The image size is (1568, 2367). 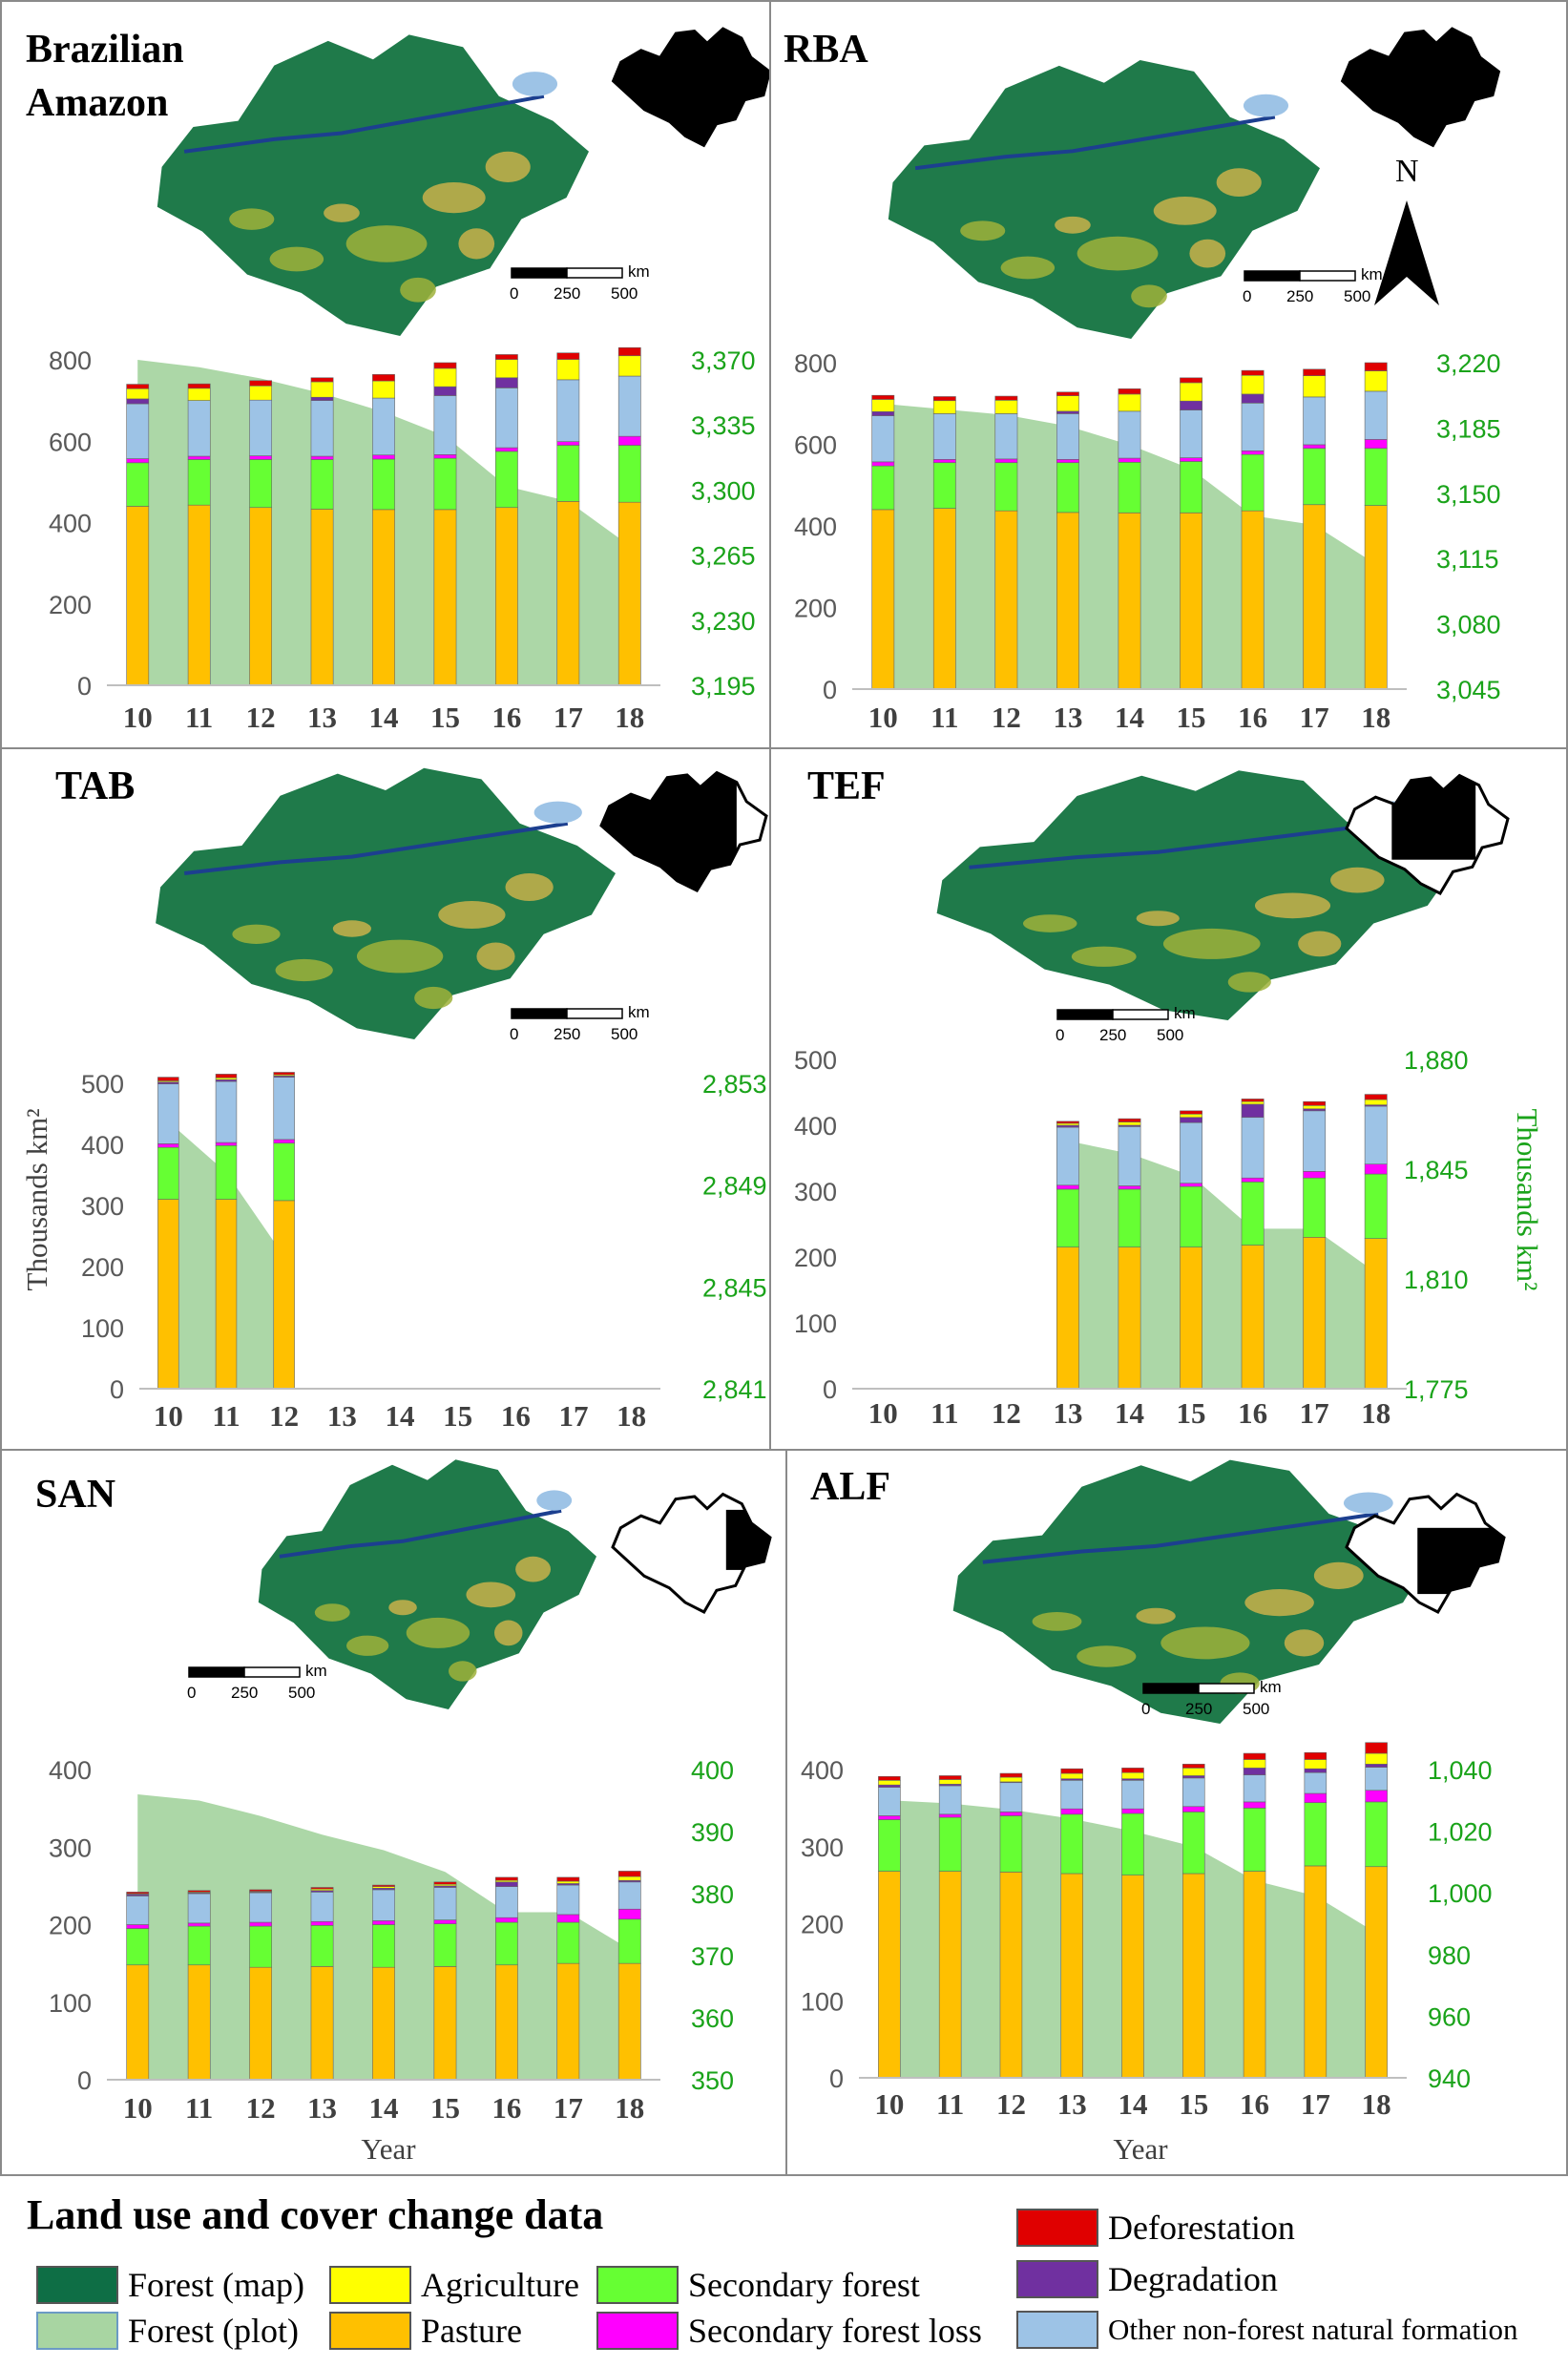 I want to click on y2-tick-label: 370, so click(x=713, y=1957).